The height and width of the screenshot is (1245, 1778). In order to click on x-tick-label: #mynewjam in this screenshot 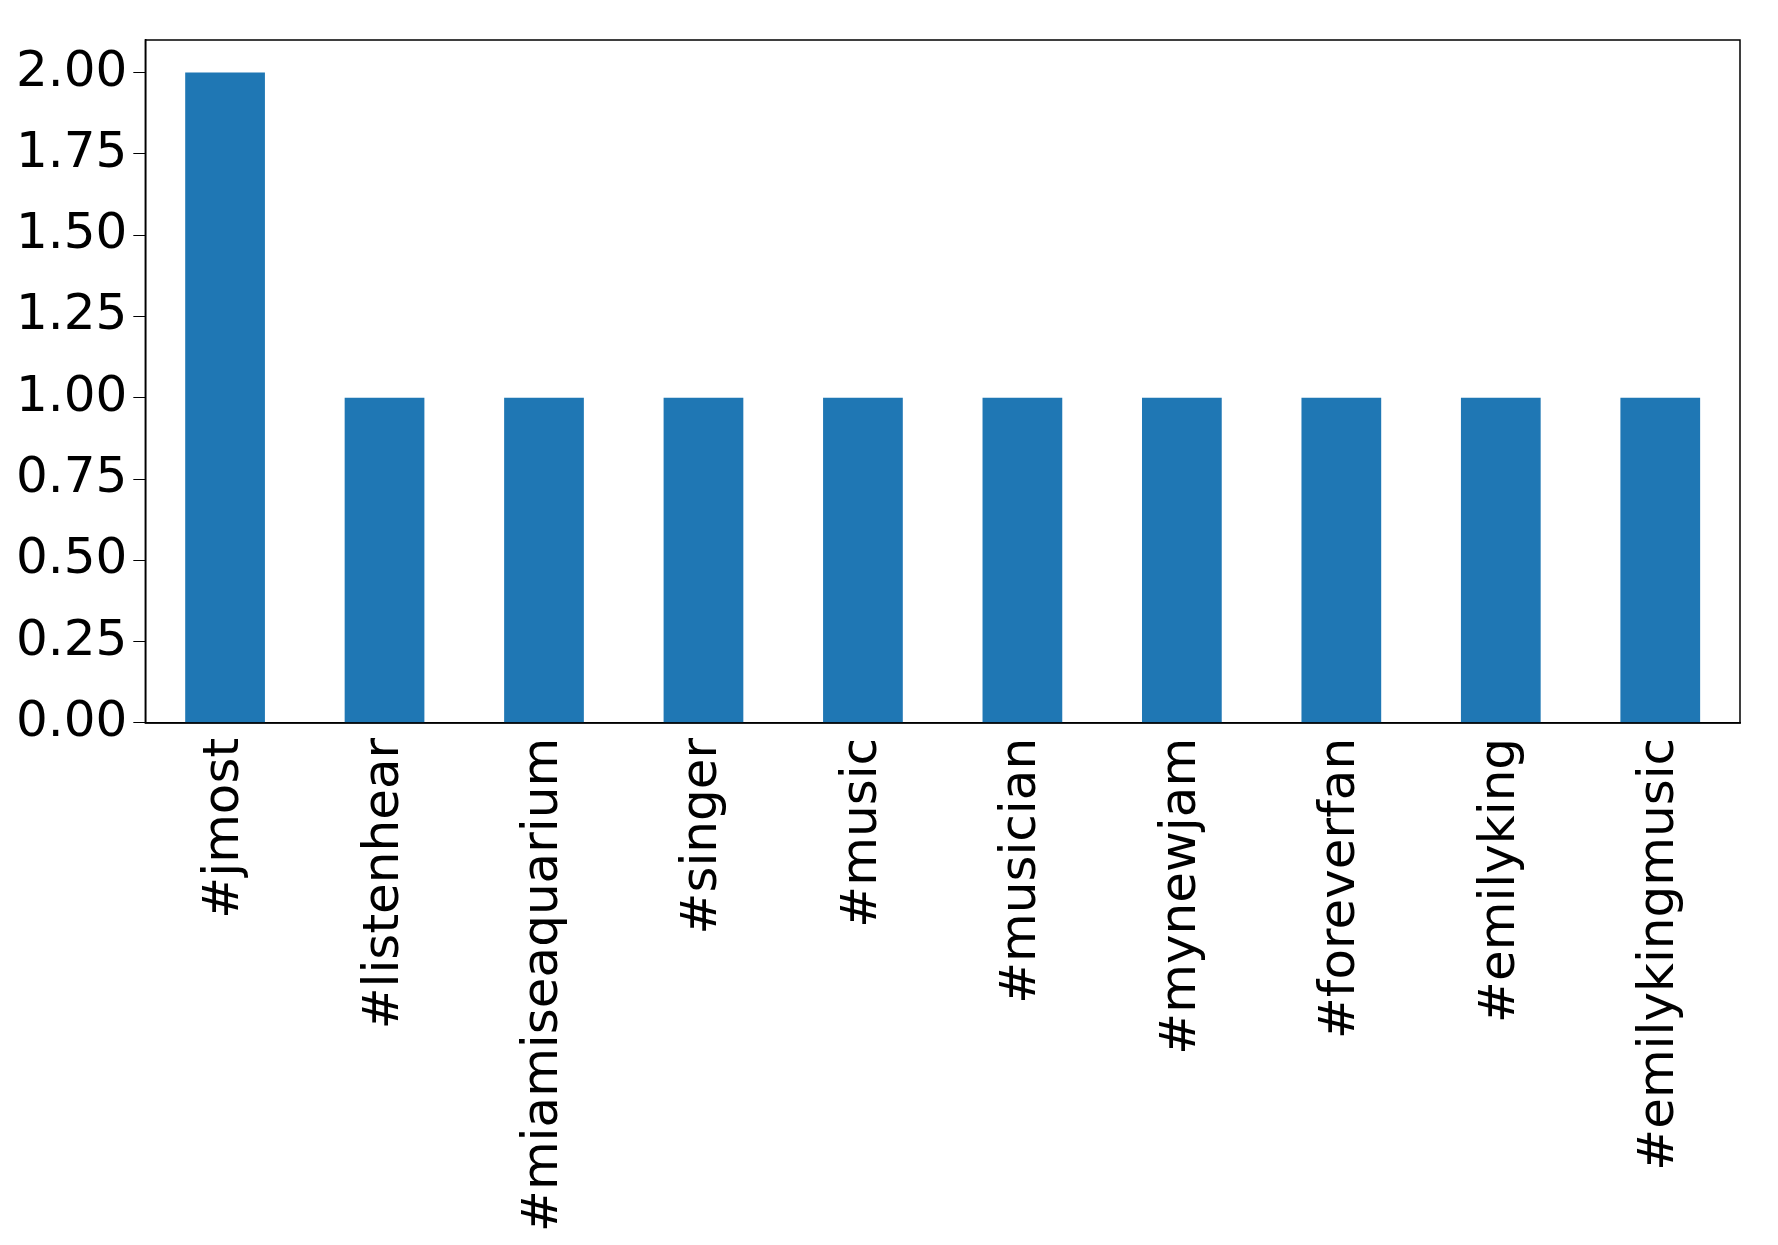, I will do `click(1177, 896)`.